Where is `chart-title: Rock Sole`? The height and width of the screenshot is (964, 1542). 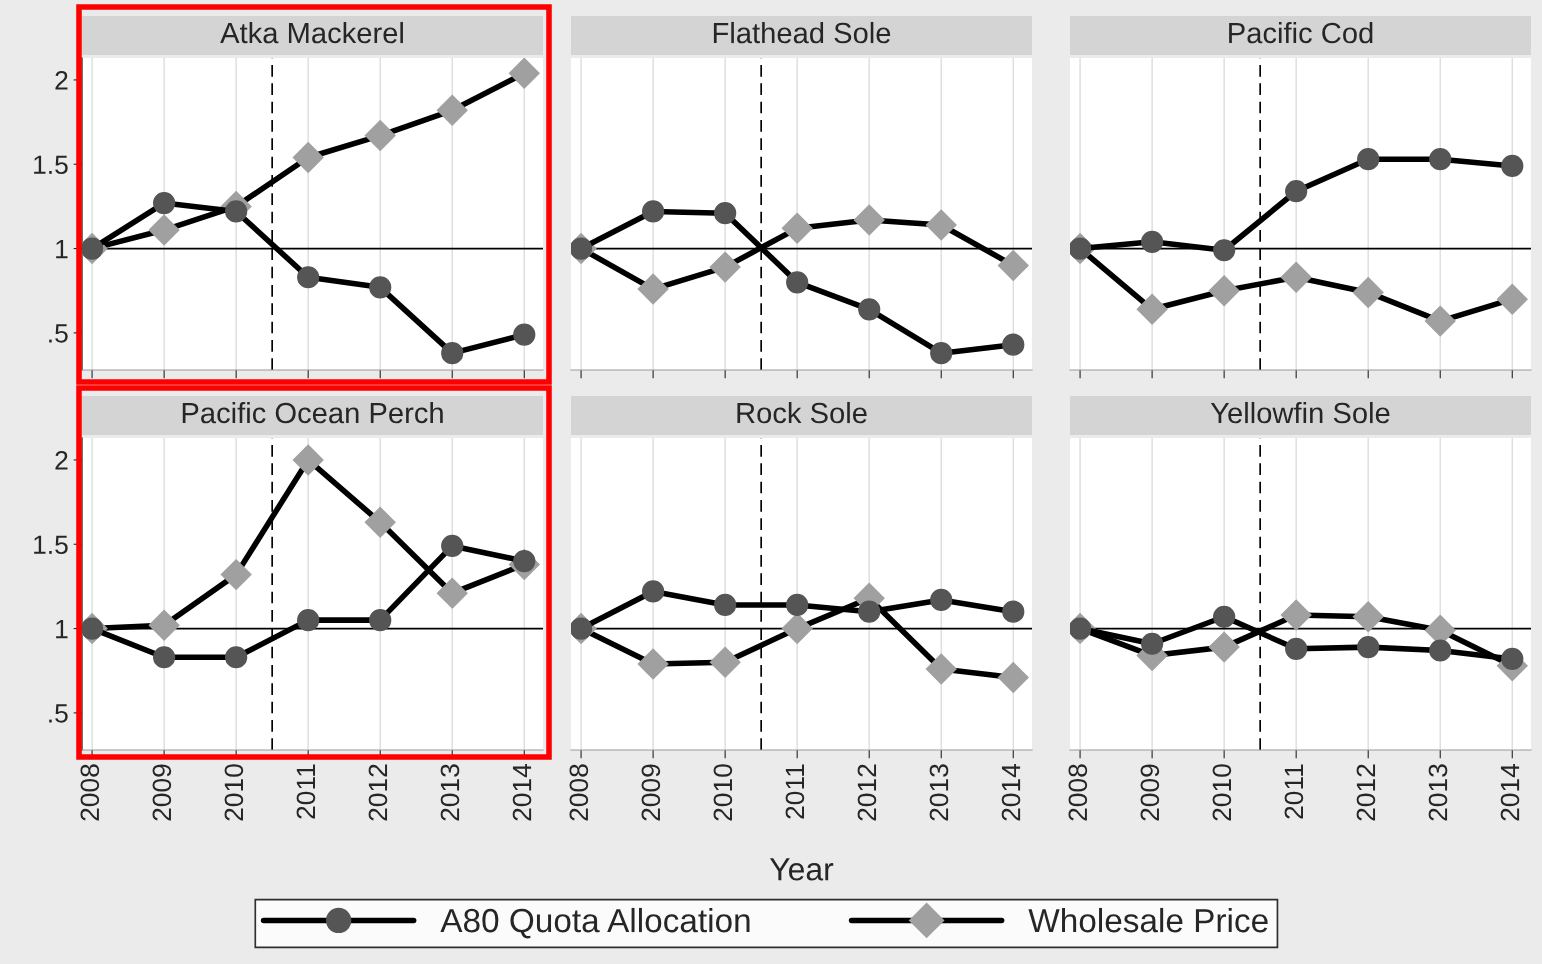 chart-title: Rock Sole is located at coordinates (802, 412).